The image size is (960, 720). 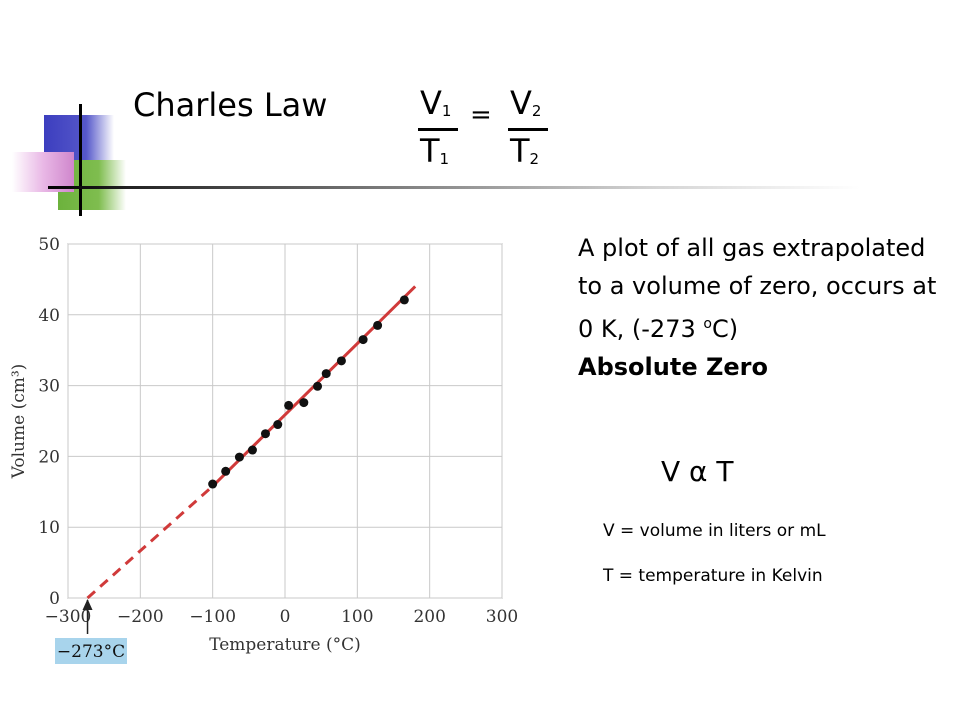 What do you see at coordinates (285, 645) in the screenshot?
I see `x-axis-title: Temperature (°C)` at bounding box center [285, 645].